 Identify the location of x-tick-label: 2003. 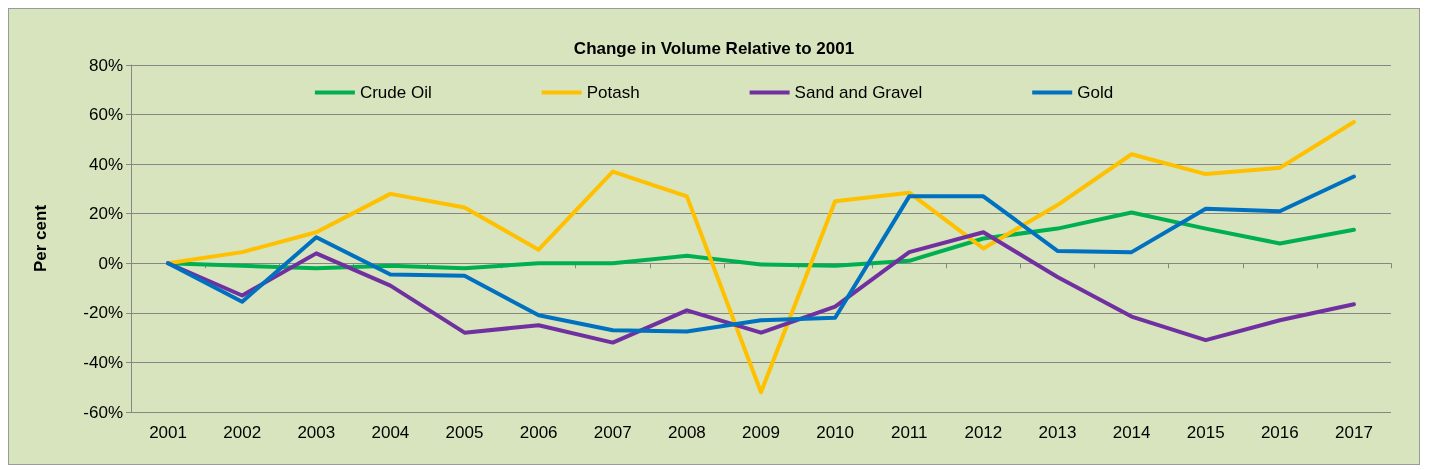
(316, 432).